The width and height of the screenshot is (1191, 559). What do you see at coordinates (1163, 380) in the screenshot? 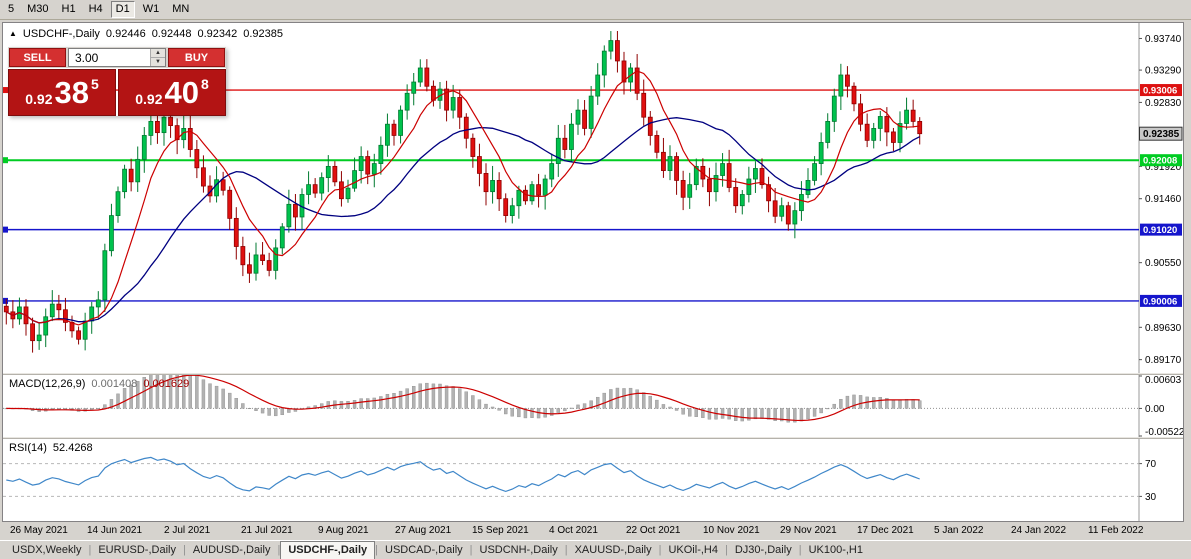
I see `svg-text: 0.00603` at bounding box center [1163, 380].